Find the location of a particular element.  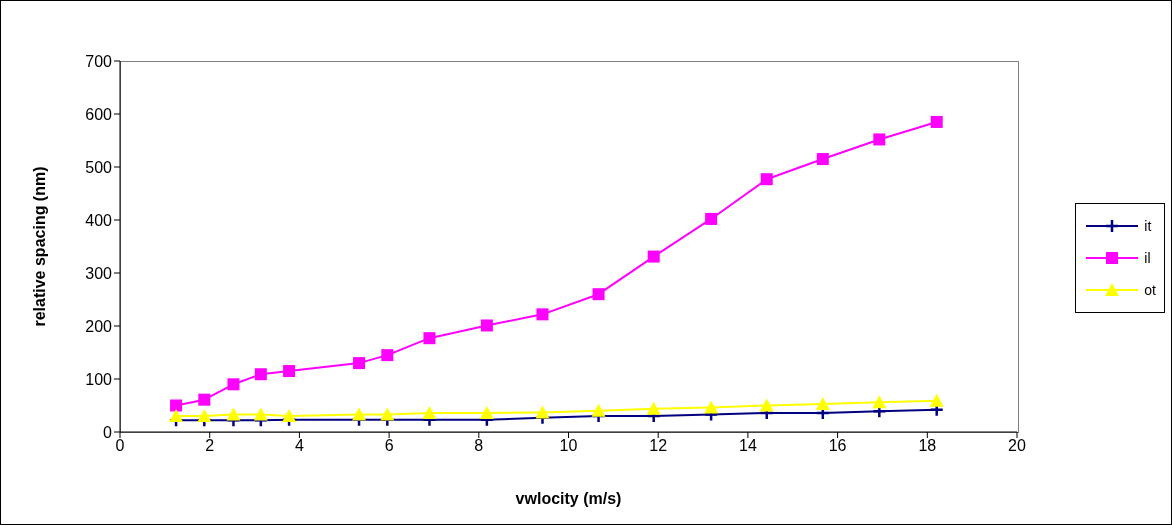

y-tick-label: 400 is located at coordinates (99, 220).